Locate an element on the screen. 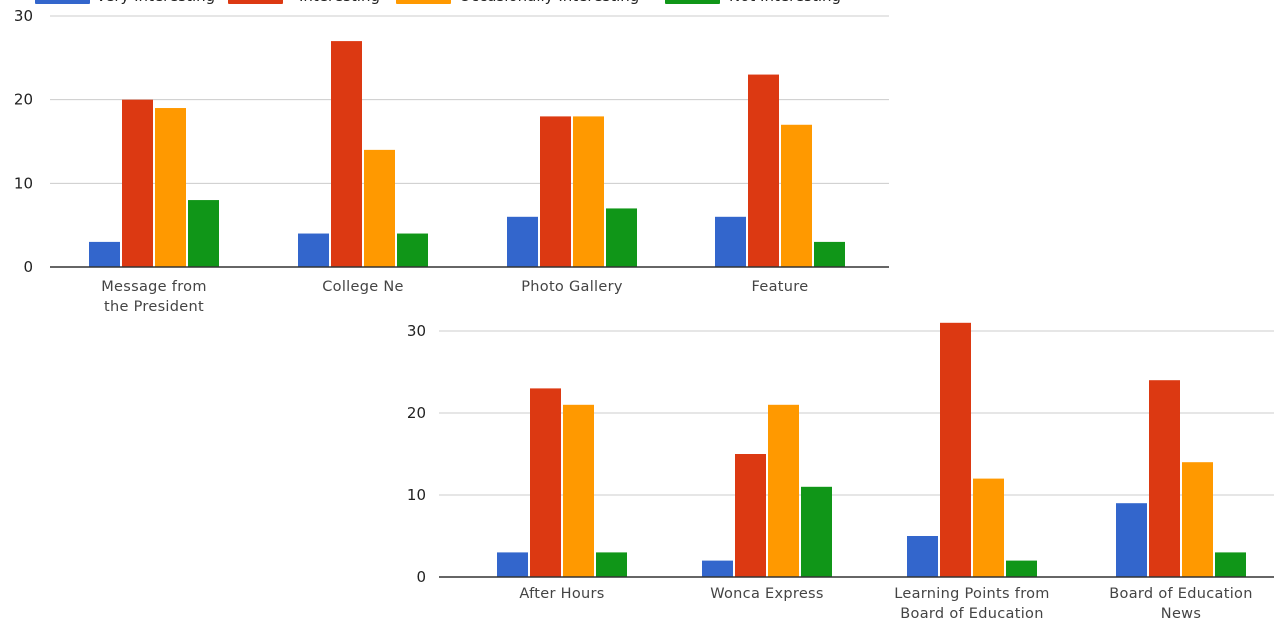 The width and height of the screenshot is (1287, 626). legend-label: Very Interesting is located at coordinates (155, 2).